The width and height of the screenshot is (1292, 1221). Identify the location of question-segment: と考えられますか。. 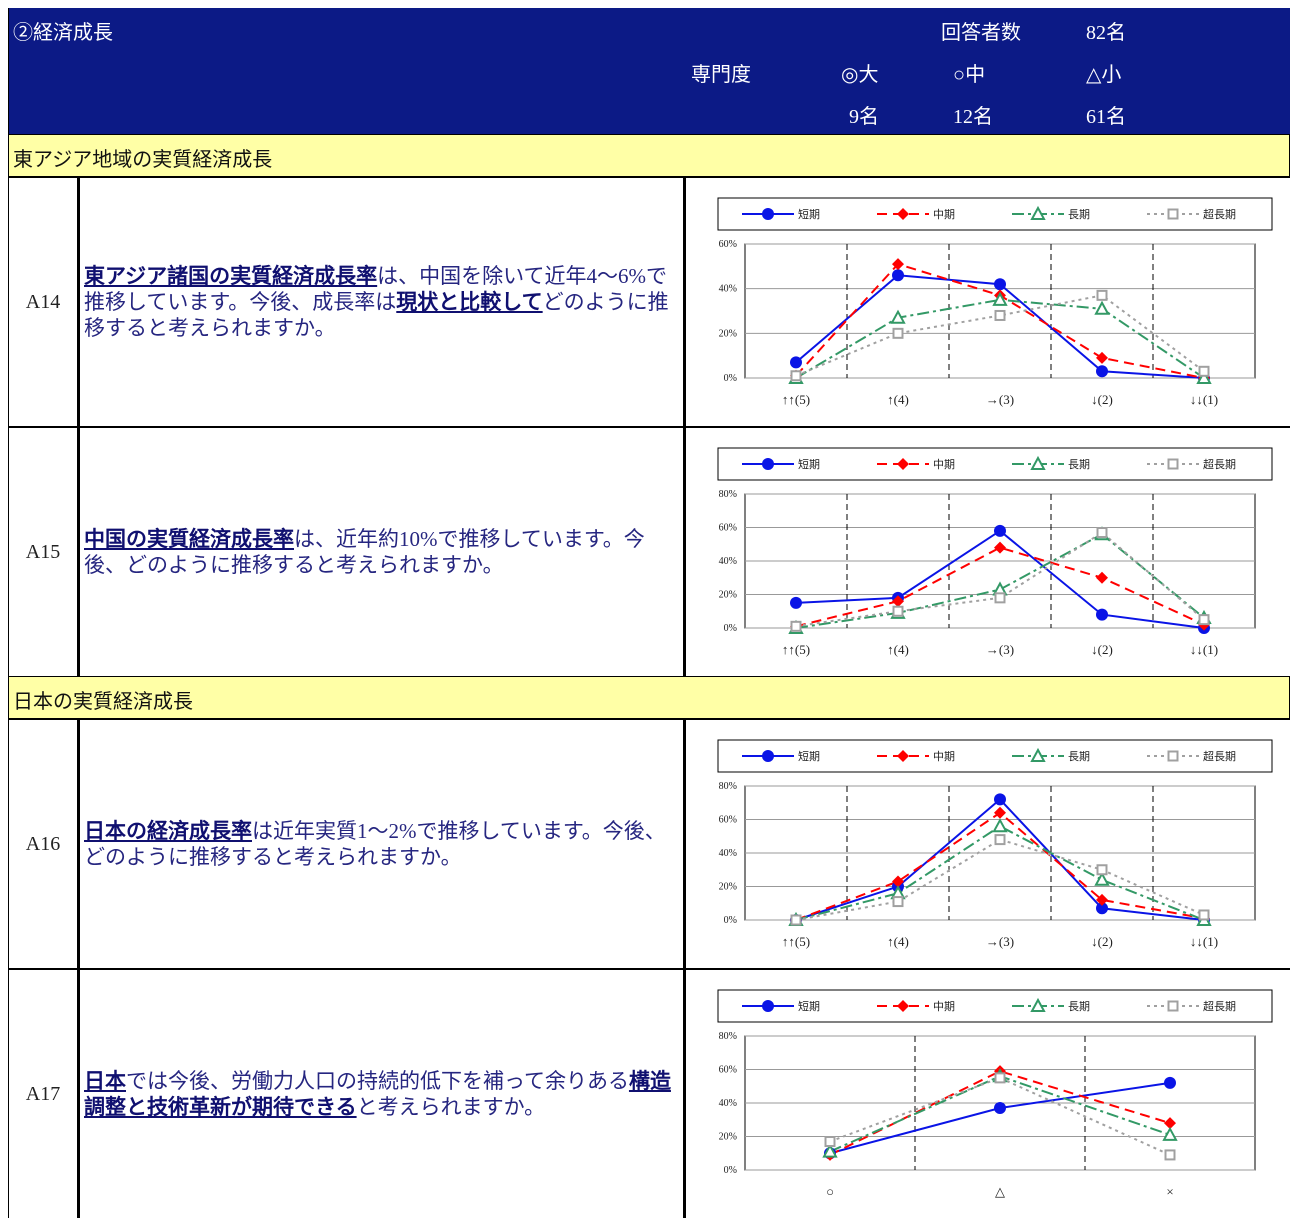
(451, 1107).